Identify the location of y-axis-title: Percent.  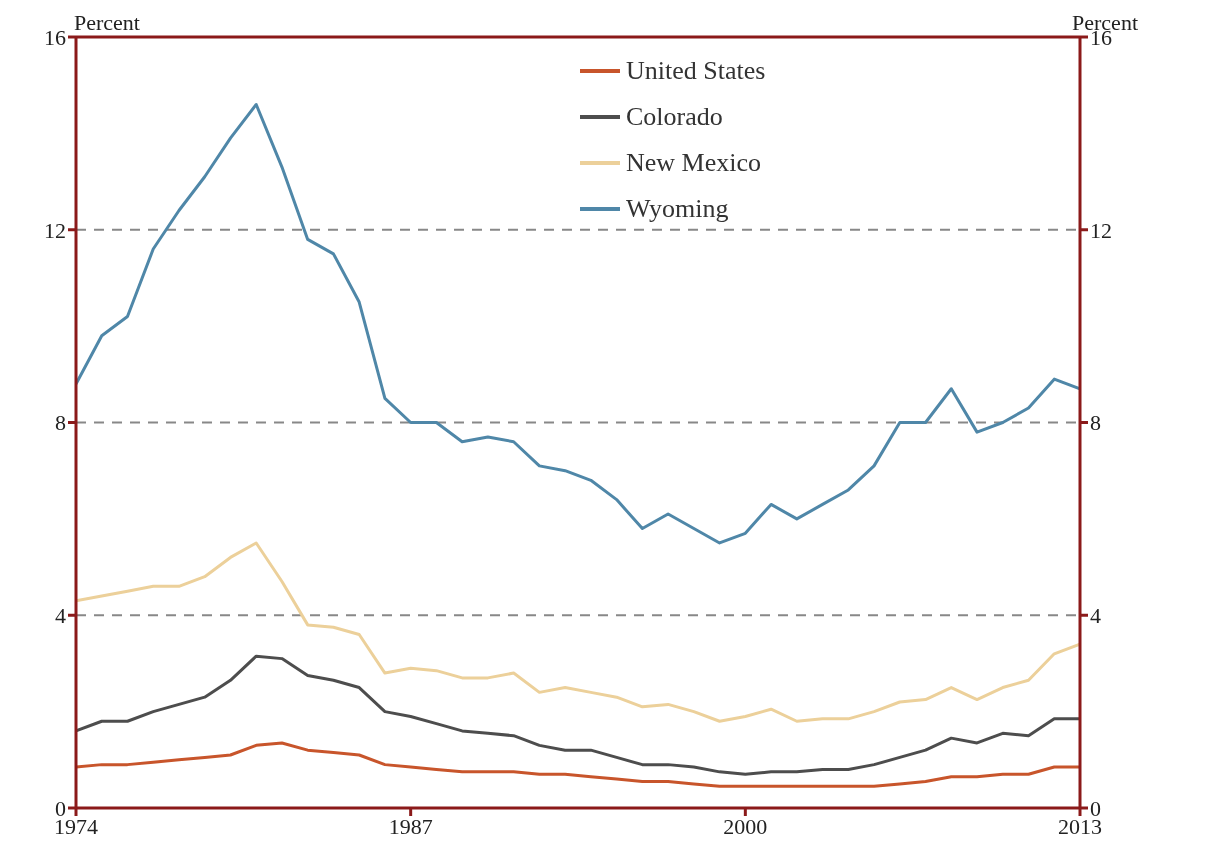
(107, 23).